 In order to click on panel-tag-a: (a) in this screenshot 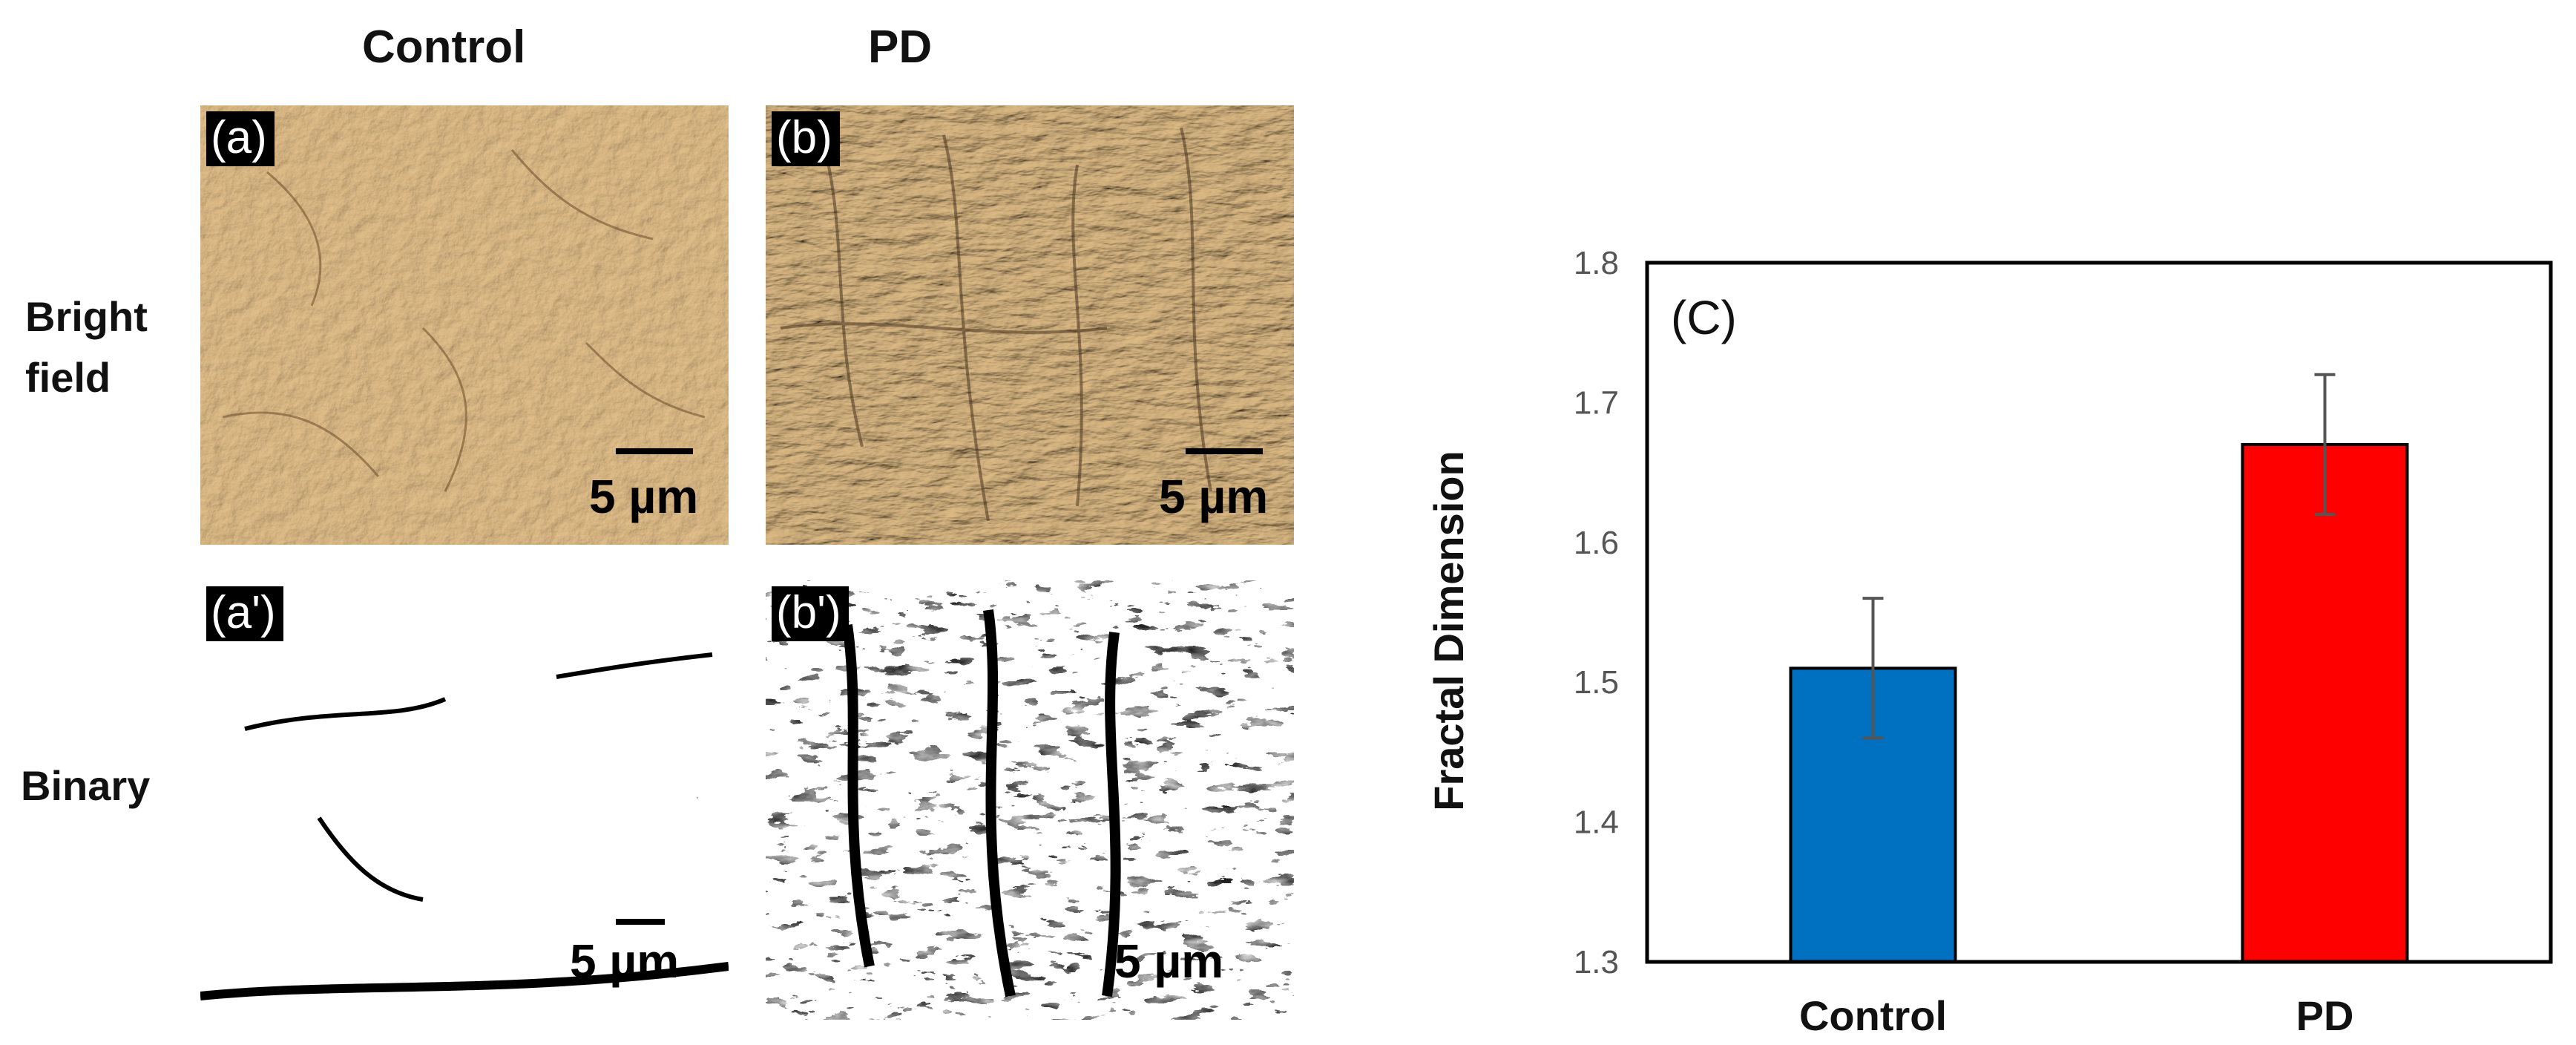, I will do `click(241, 138)`.